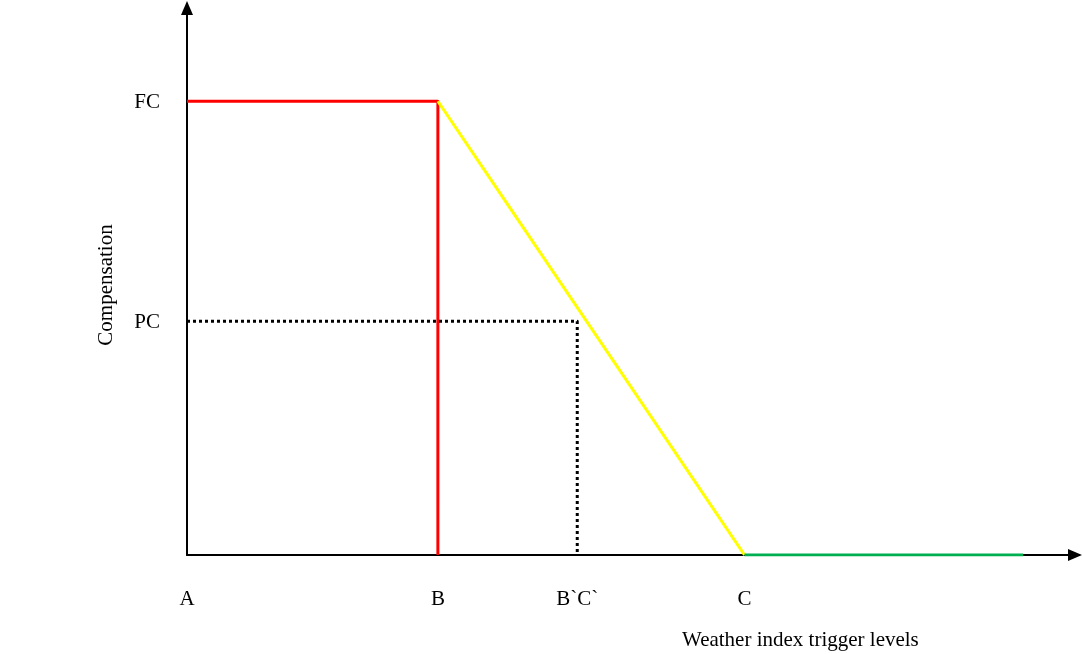 Image resolution: width=1082 pixels, height=654 pixels. I want to click on x-tick-label: B, so click(437, 597).